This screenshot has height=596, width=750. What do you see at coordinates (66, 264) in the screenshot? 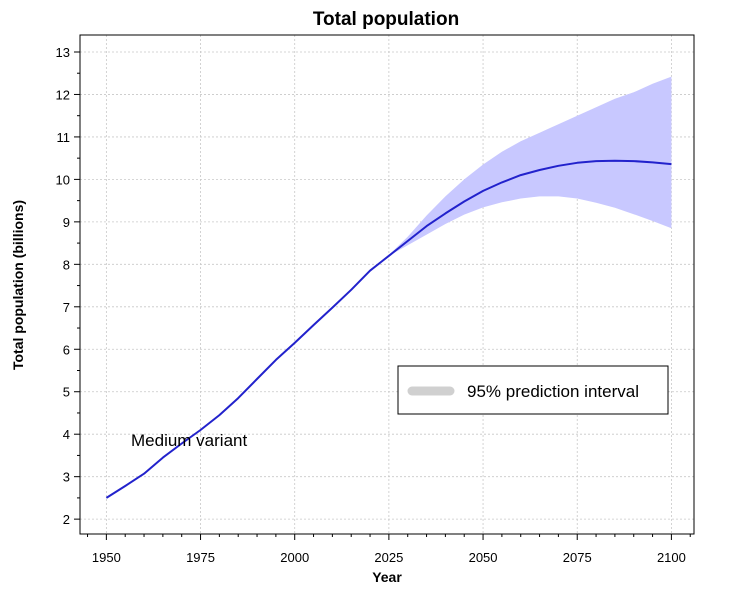
I see `y-tick-label: 8` at bounding box center [66, 264].